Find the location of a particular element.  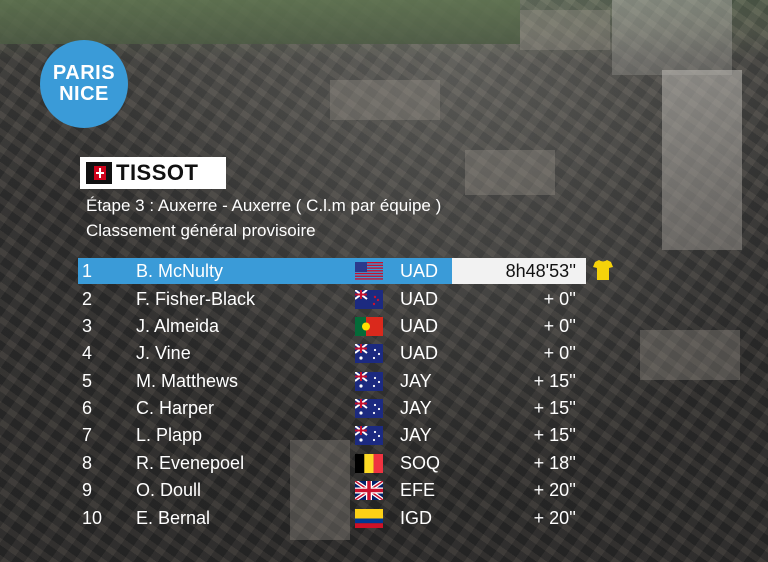

position: 7 is located at coordinates (87, 435).